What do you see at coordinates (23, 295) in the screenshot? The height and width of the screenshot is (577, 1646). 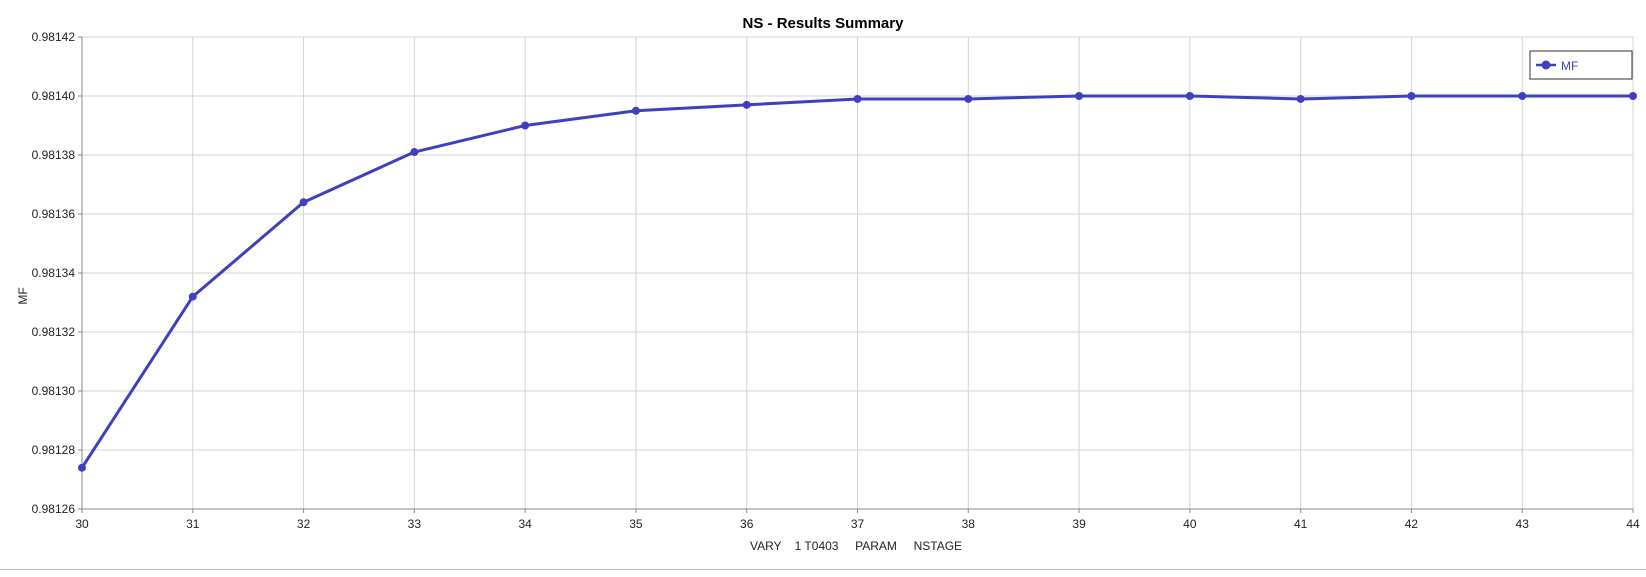 I see `y-axis-label: MF` at bounding box center [23, 295].